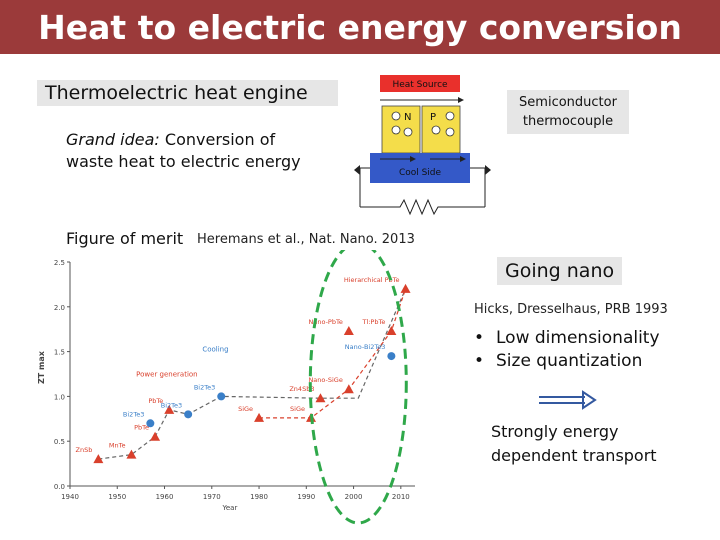 Image resolution: width=720 pixels, height=540 pixels. I want to click on grand-idea-line2: waste heat to electric energy, so click(183, 161).